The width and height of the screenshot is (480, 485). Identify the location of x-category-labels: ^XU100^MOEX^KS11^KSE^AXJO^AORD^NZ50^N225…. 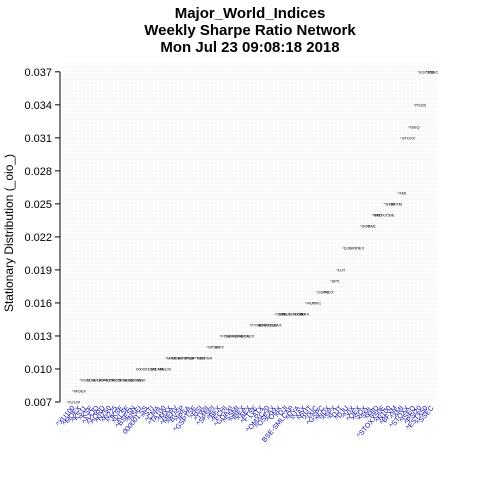
(245, 424).